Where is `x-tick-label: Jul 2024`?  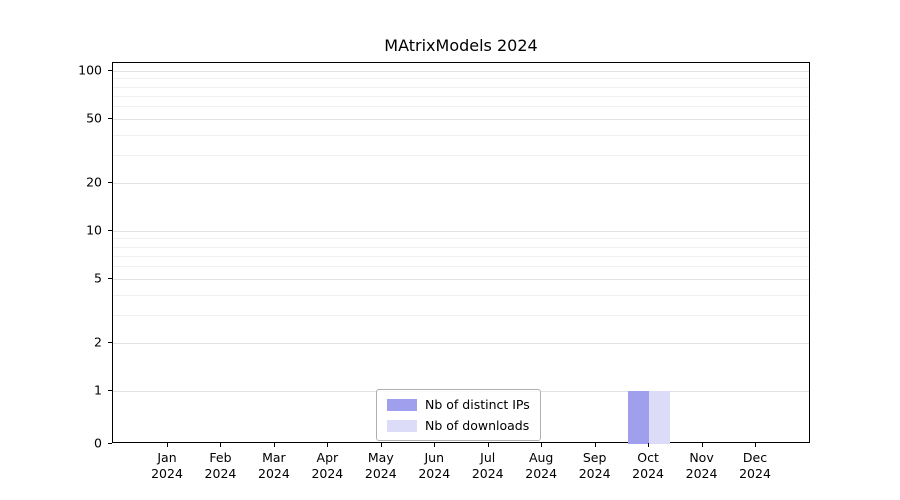
x-tick-label: Jul 2024 is located at coordinates (487, 465).